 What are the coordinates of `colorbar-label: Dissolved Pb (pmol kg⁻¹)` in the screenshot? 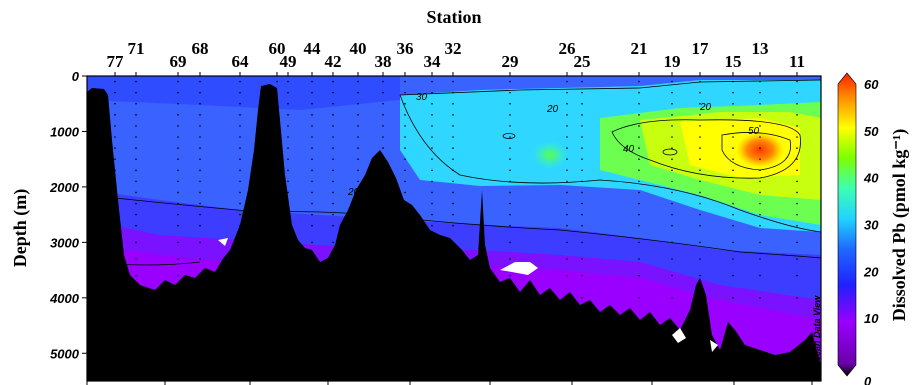 It's located at (899, 225).